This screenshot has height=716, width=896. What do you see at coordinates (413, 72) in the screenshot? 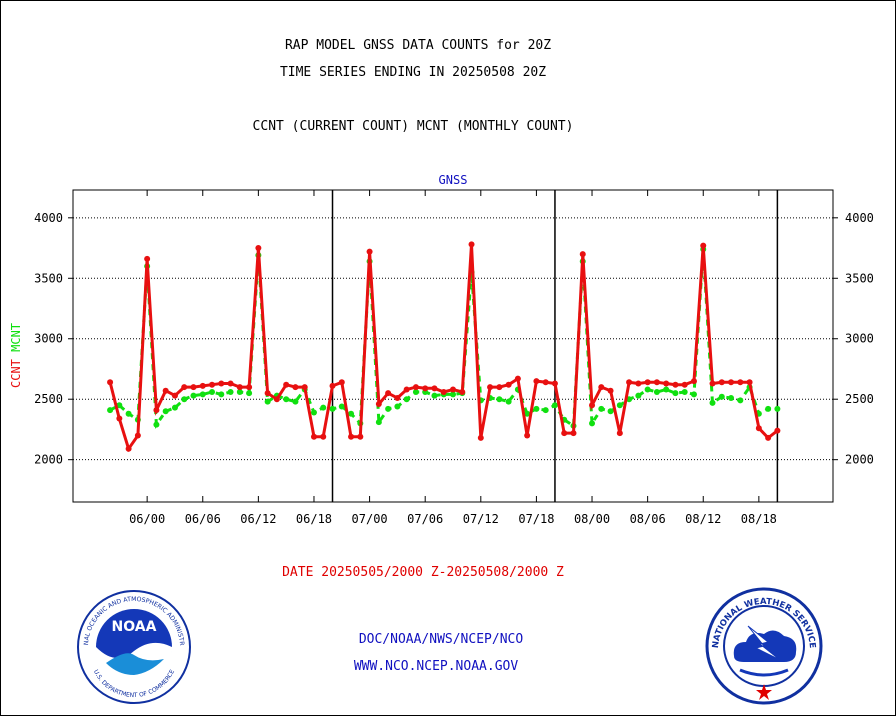
I see `chart-title-line2: TIME SERIES ENDING IN 20250508 20Z` at bounding box center [413, 72].